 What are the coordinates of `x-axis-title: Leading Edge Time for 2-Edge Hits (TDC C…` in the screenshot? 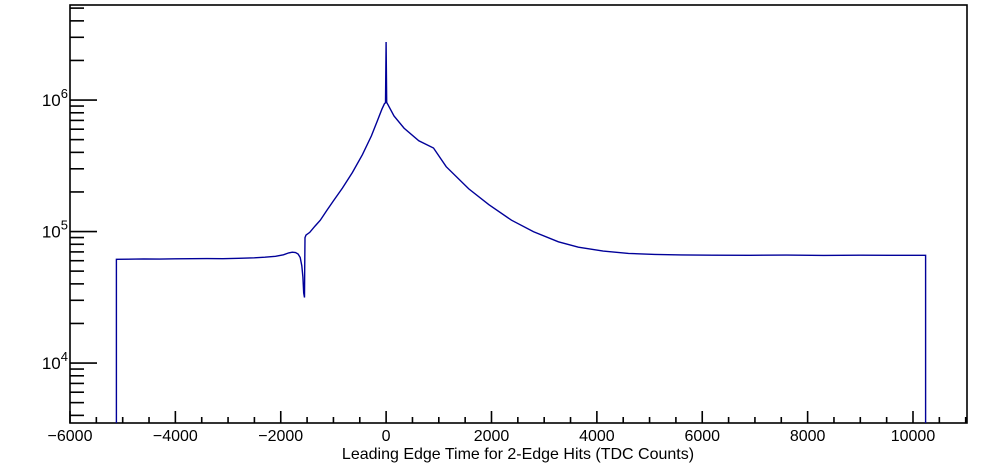 It's located at (518, 454).